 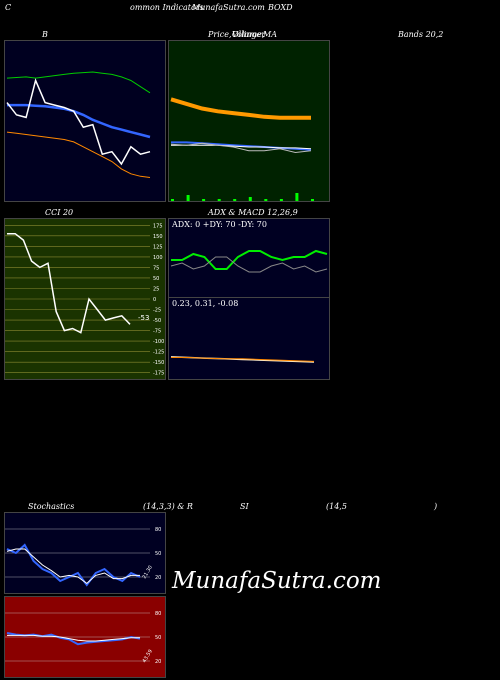 I want to click on rsi-tick-label-2: 20, so click(x=158, y=662).